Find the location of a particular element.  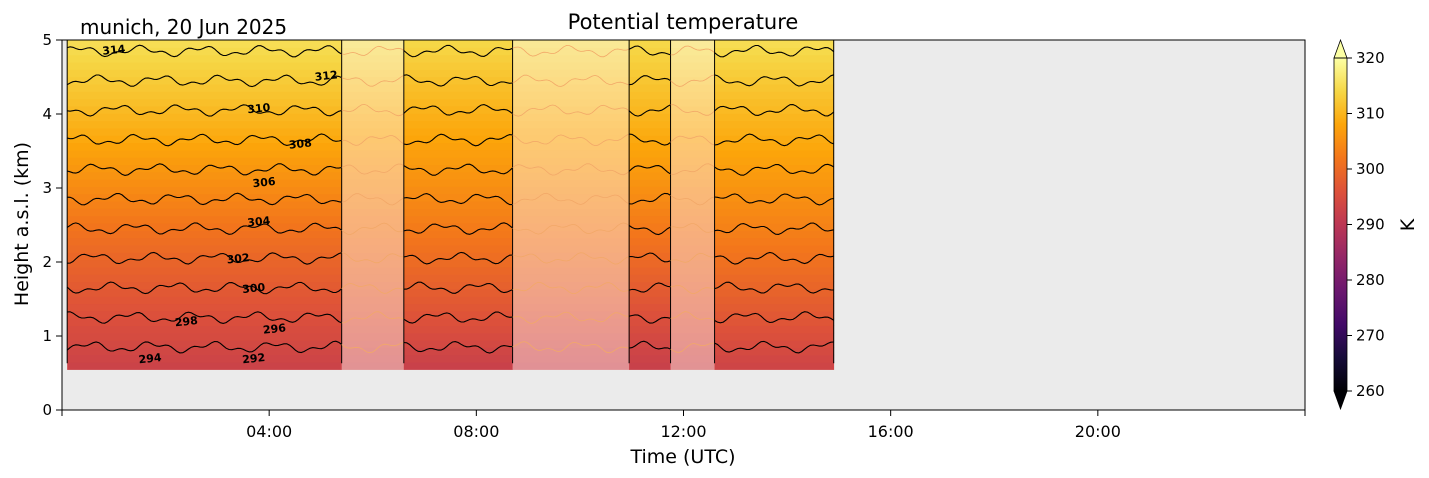

x-tick-label: 12:00 is located at coordinates (683, 431).